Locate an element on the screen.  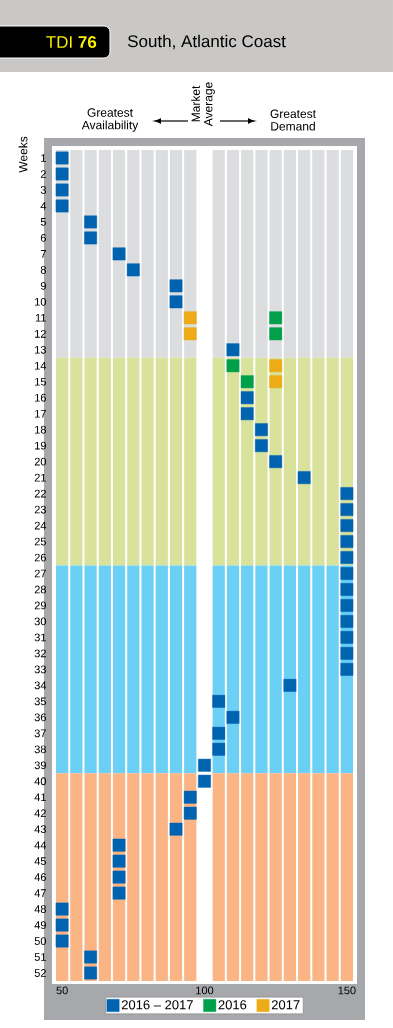
y-tick-label: 29 is located at coordinates (40, 605).